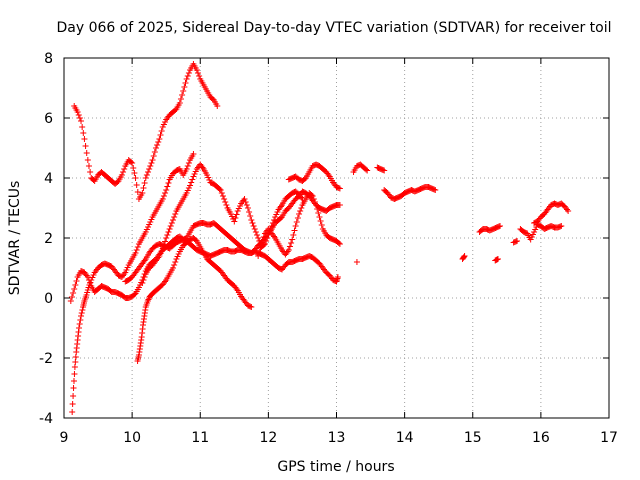 The image size is (640, 480). I want to click on y-tick-labels: -4 -2 0 2 4 6 8, so click(46, 239).